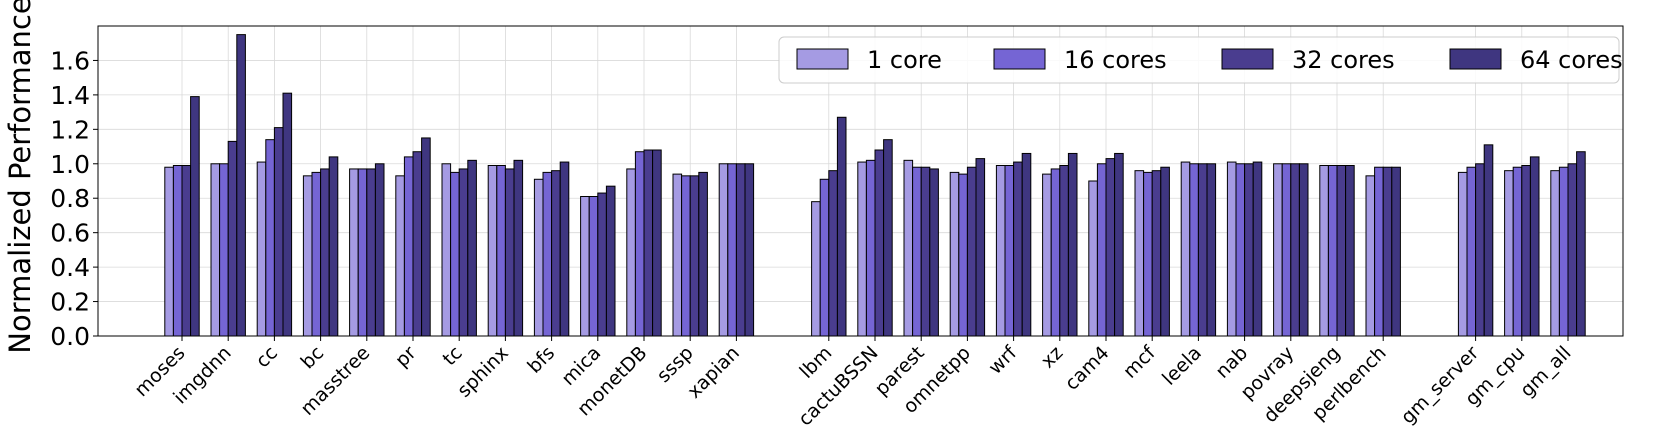  What do you see at coordinates (1379, 251) in the screenshot?
I see `bar-perlbench-16-cores` at bounding box center [1379, 251].